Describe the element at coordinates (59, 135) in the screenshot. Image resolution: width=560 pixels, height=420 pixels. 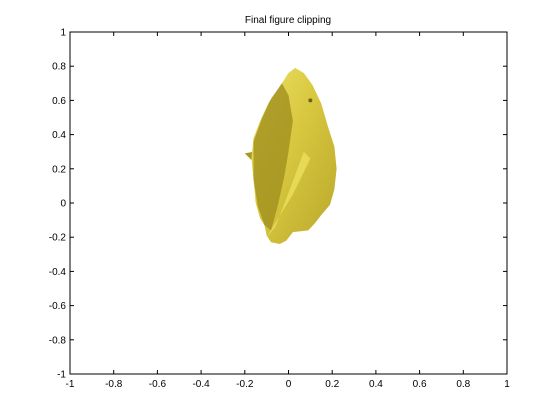
I see `y-tick-label: 0.4` at that location.